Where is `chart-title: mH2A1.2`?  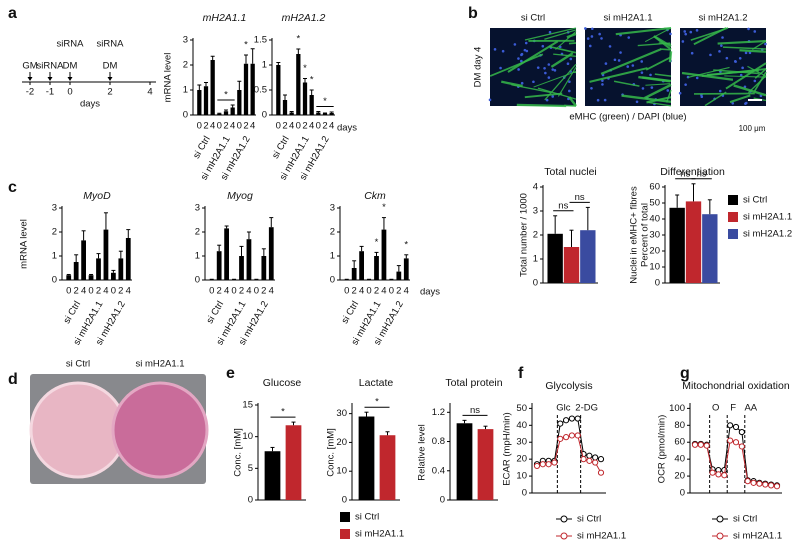 chart-title: mH2A1.2 is located at coordinates (304, 18).